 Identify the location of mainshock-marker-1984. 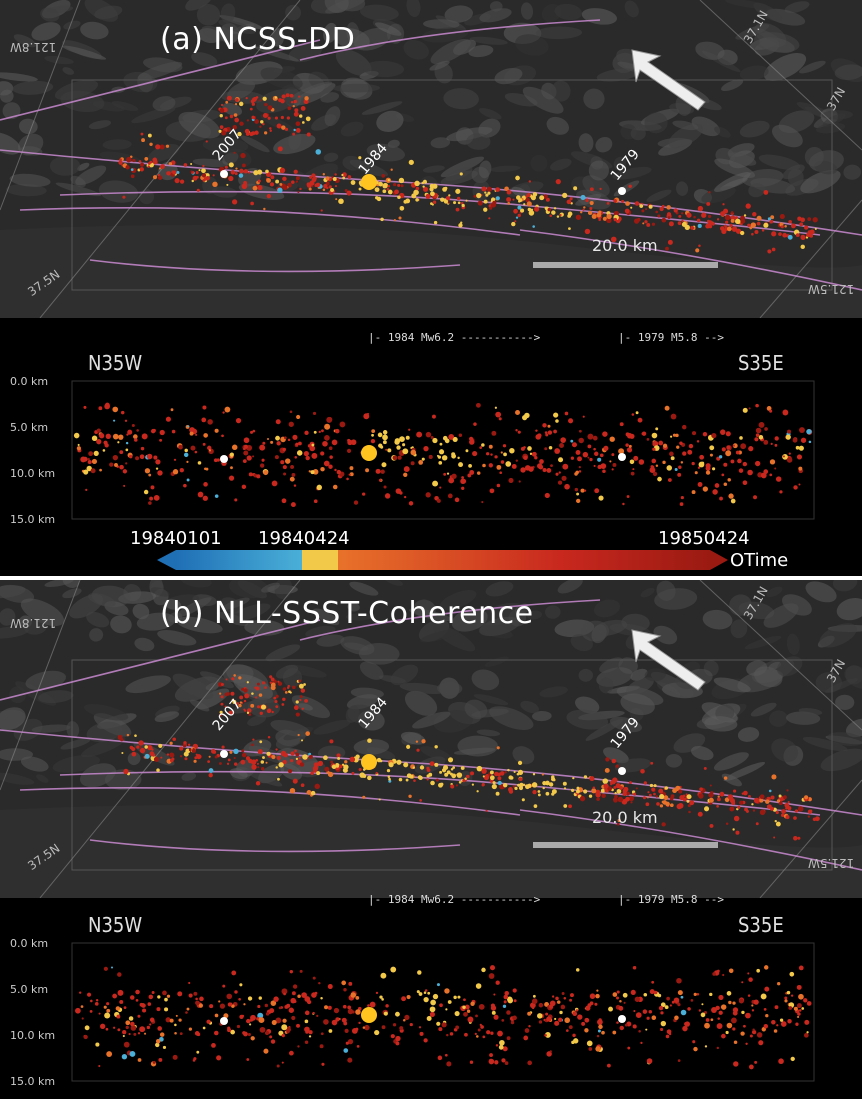
(369, 762).